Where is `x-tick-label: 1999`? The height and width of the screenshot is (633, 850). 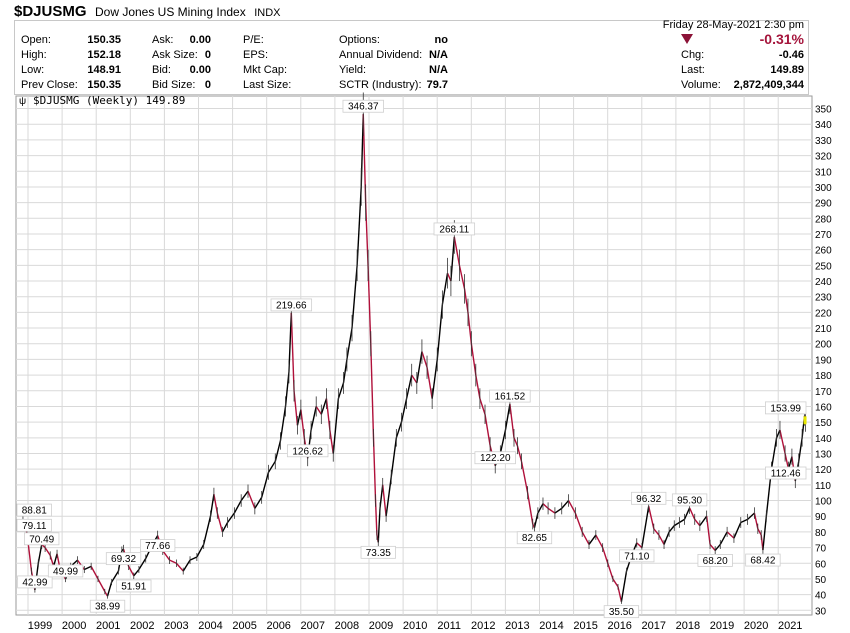 x-tick-label: 1999 is located at coordinates (40, 626).